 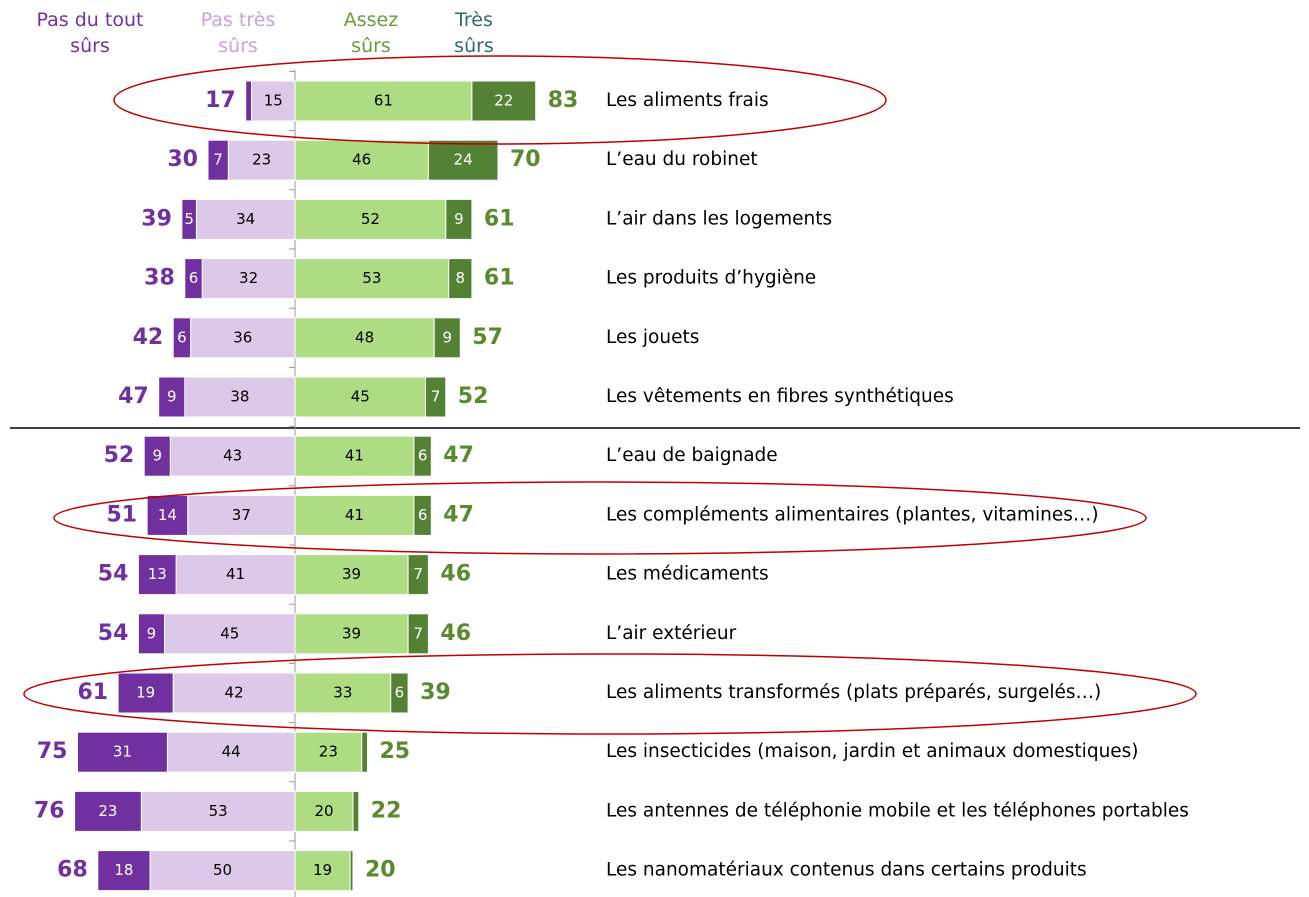 I want to click on segment-label: 24, so click(x=463, y=160).